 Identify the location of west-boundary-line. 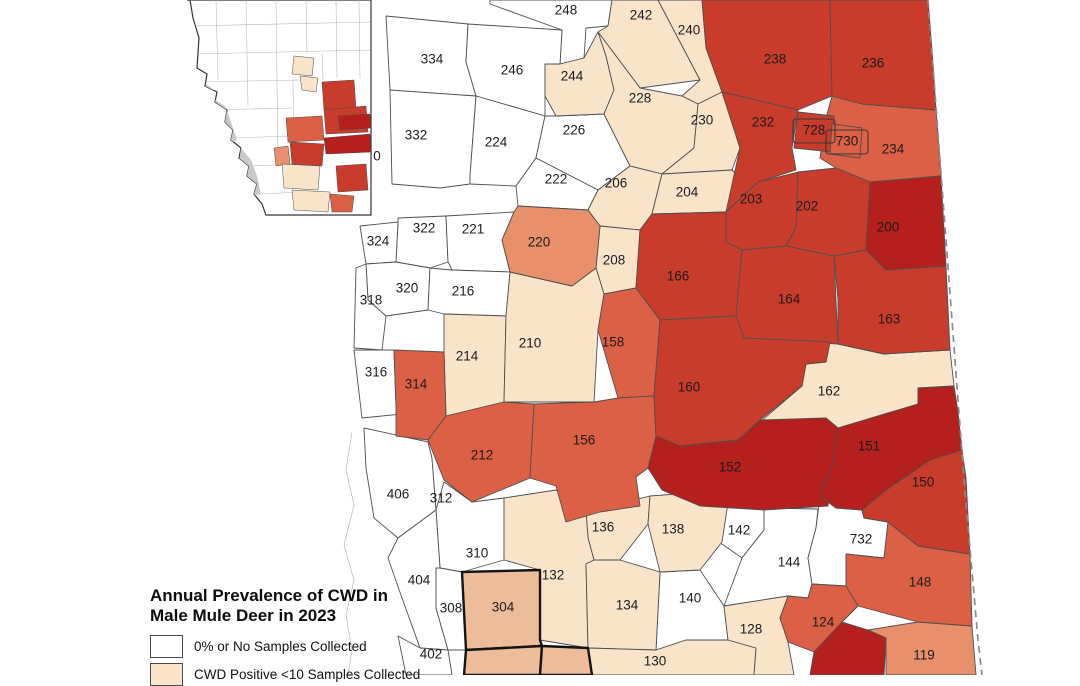
(349, 553).